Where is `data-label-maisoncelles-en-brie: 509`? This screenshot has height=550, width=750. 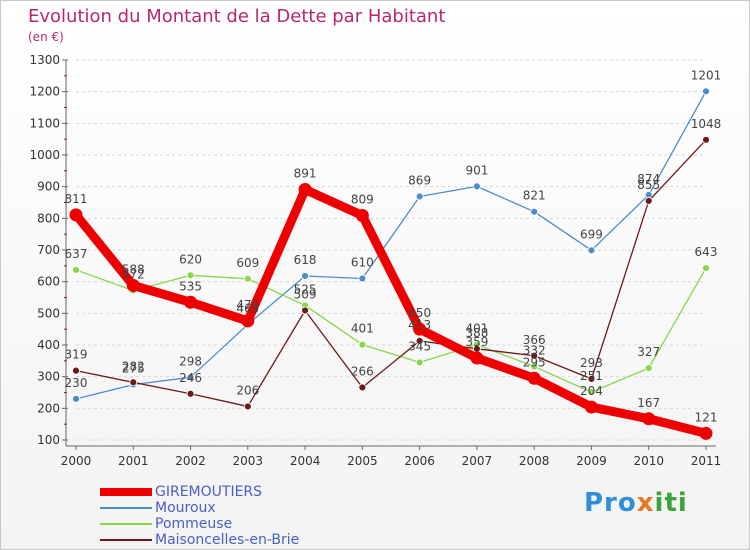
data-label-maisoncelles-en-brie: 509 is located at coordinates (305, 294).